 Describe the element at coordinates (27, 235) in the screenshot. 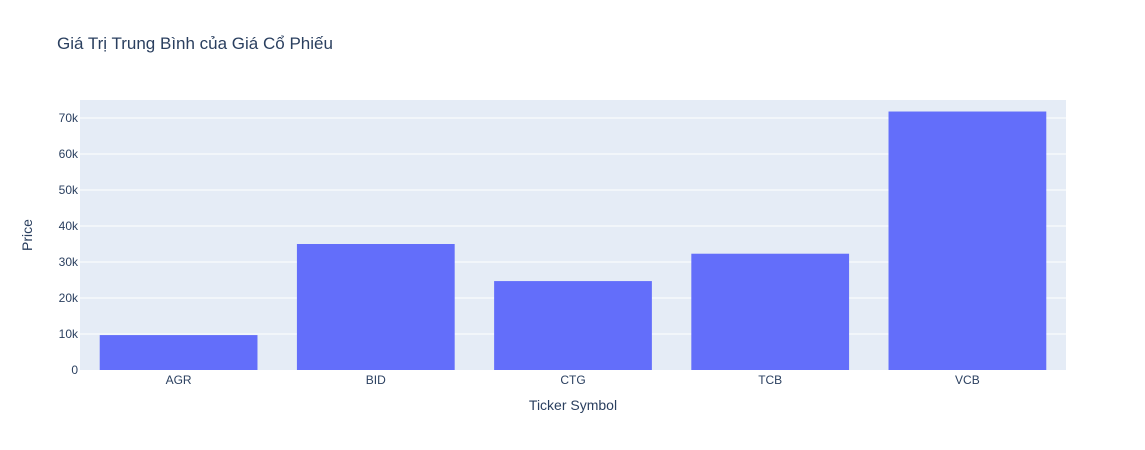

I see `y-axis-title: Price` at that location.